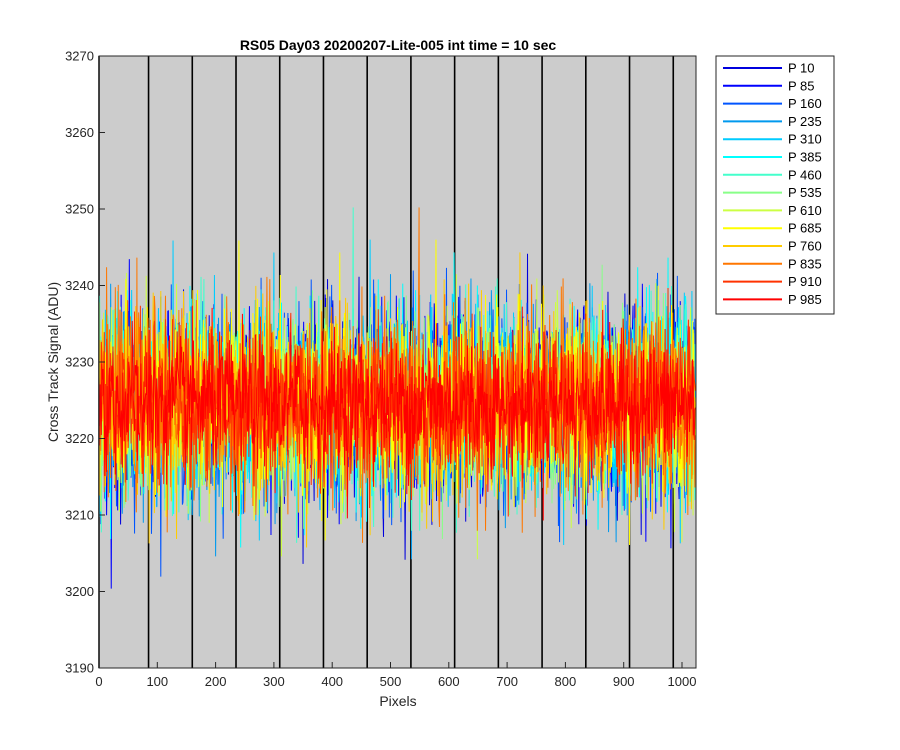 Image resolution: width=900 pixels, height=750 pixels. I want to click on y-axis: 3190 3200 3210 3220 3230 3240 3250 3260 3270, so click(85, 362).